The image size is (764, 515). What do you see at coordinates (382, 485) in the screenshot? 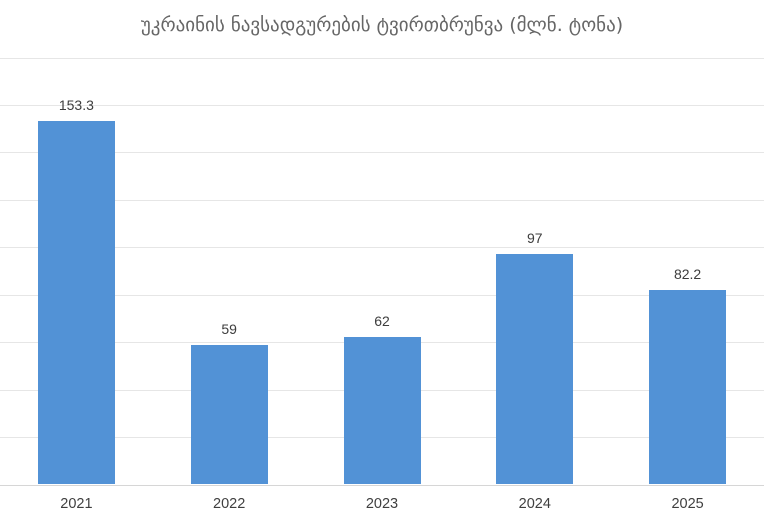
I see `x-axis-line` at bounding box center [382, 485].